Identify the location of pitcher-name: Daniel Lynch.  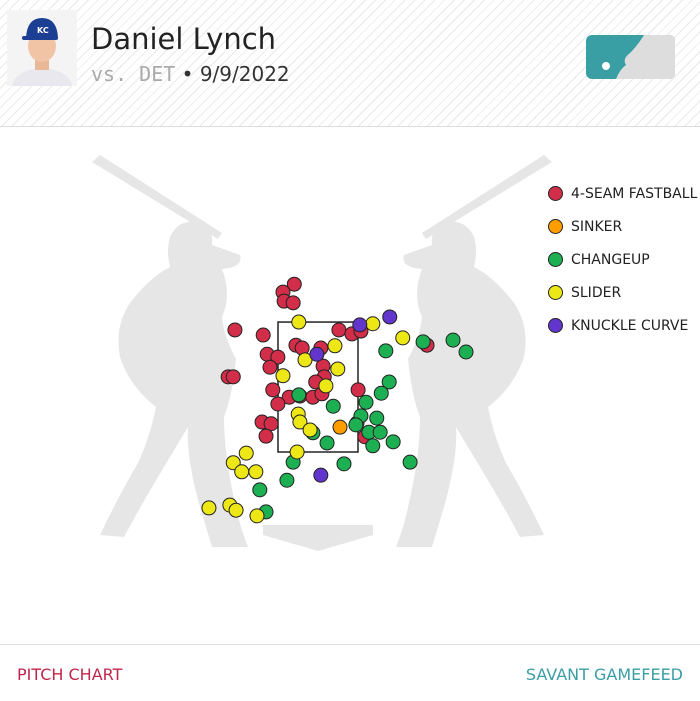
(184, 39).